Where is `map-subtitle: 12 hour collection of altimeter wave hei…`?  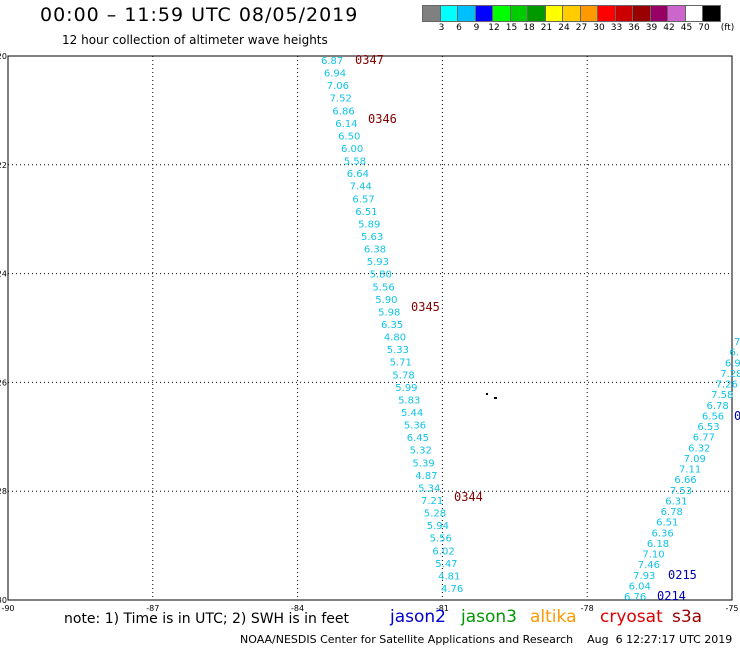 map-subtitle: 12 hour collection of altimeter wave hei… is located at coordinates (195, 40).